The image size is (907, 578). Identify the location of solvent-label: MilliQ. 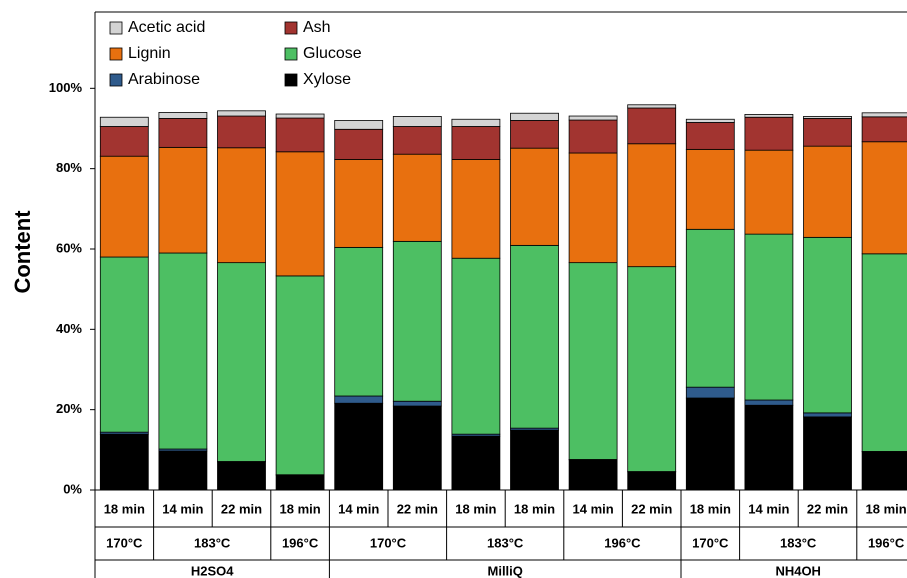
(505, 570).